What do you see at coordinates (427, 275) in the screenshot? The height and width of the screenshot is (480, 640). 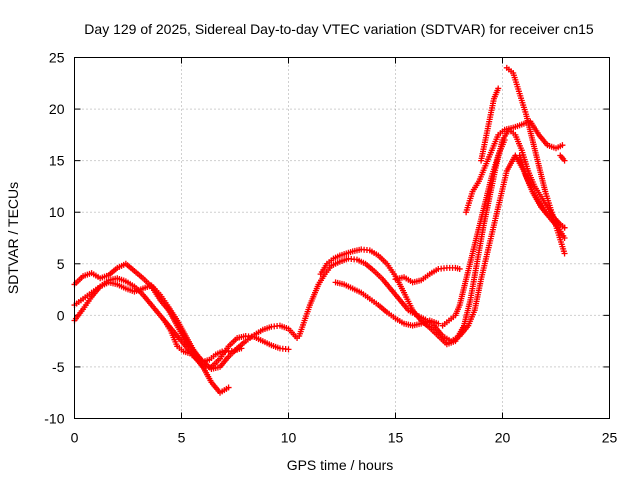 I see `series-track-h` at bounding box center [427, 275].